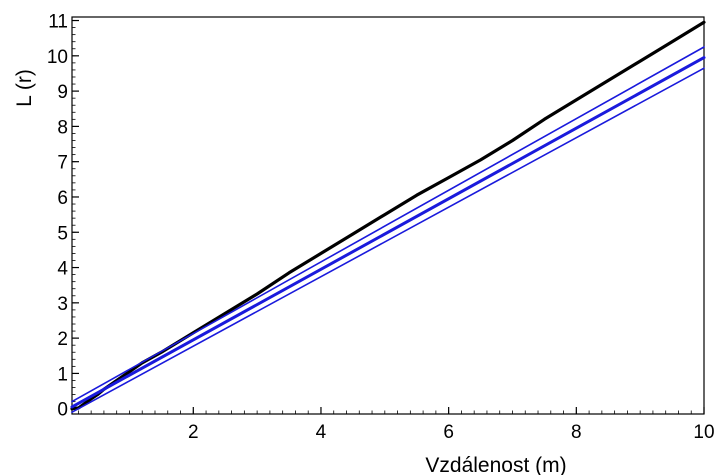 The image size is (715, 475). I want to click on y-tick-label: 1, so click(62, 374).